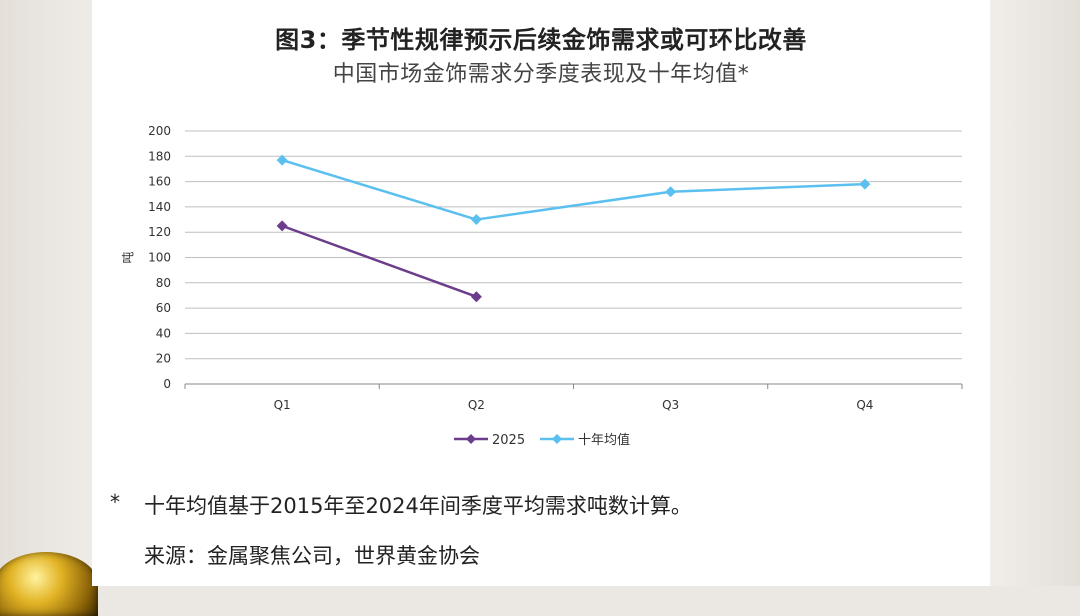 Image resolution: width=1080 pixels, height=616 pixels. What do you see at coordinates (670, 405) in the screenshot?
I see `x-tick-label: Q3` at bounding box center [670, 405].